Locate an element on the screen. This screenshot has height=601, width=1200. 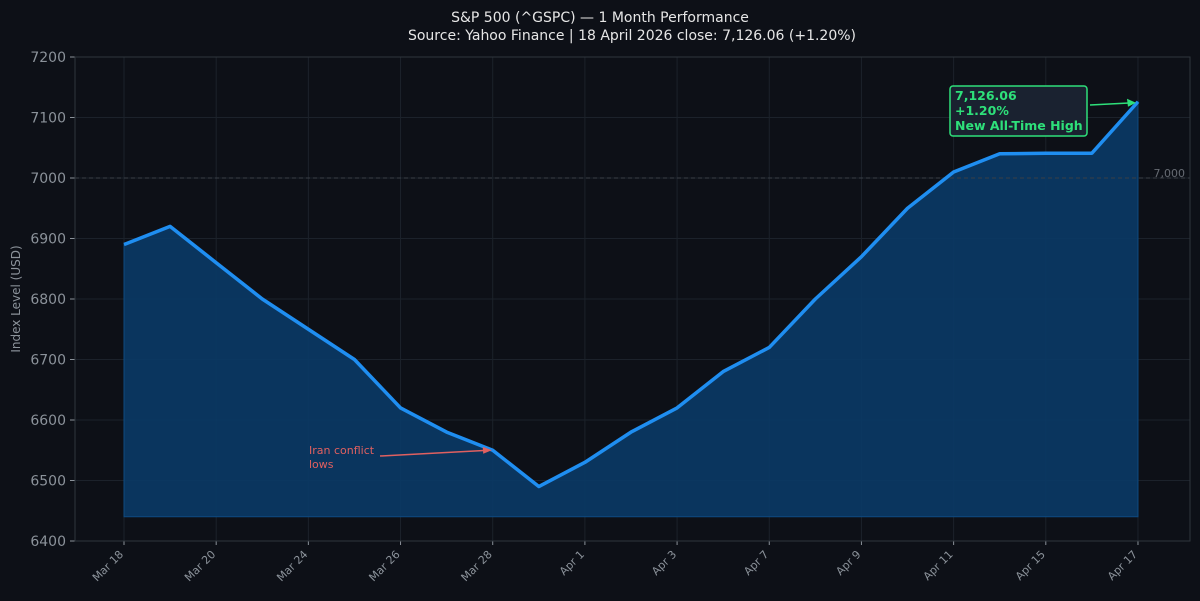
y-tick-label: 6900 is located at coordinates (48, 240).